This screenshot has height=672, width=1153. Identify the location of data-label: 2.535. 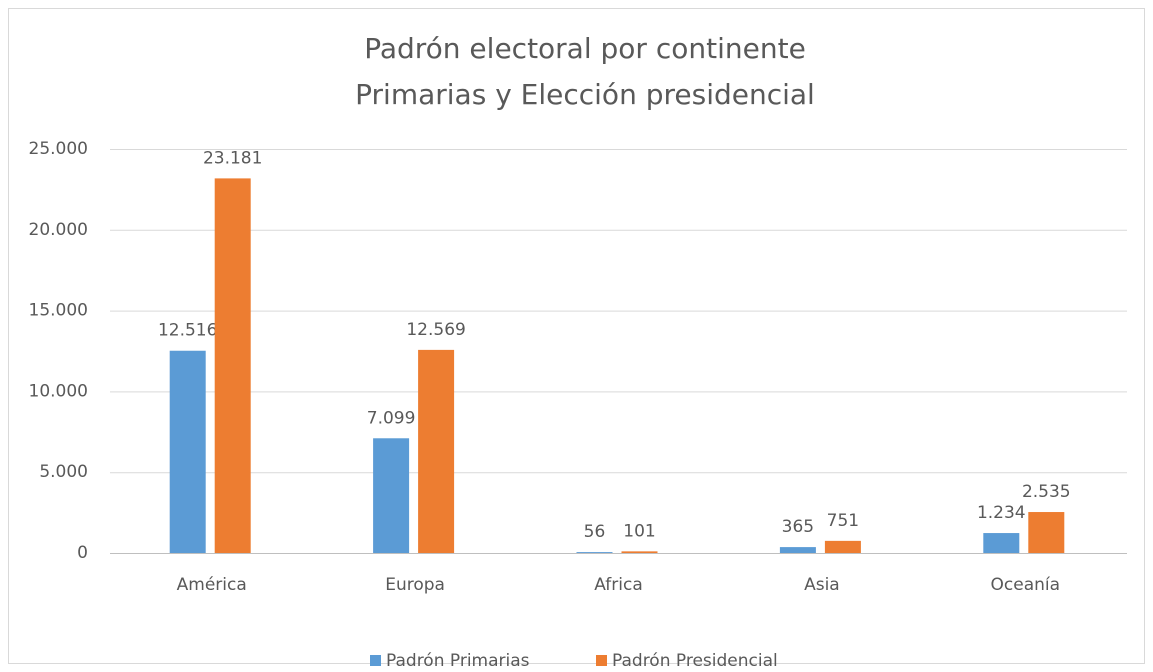
(1046, 492).